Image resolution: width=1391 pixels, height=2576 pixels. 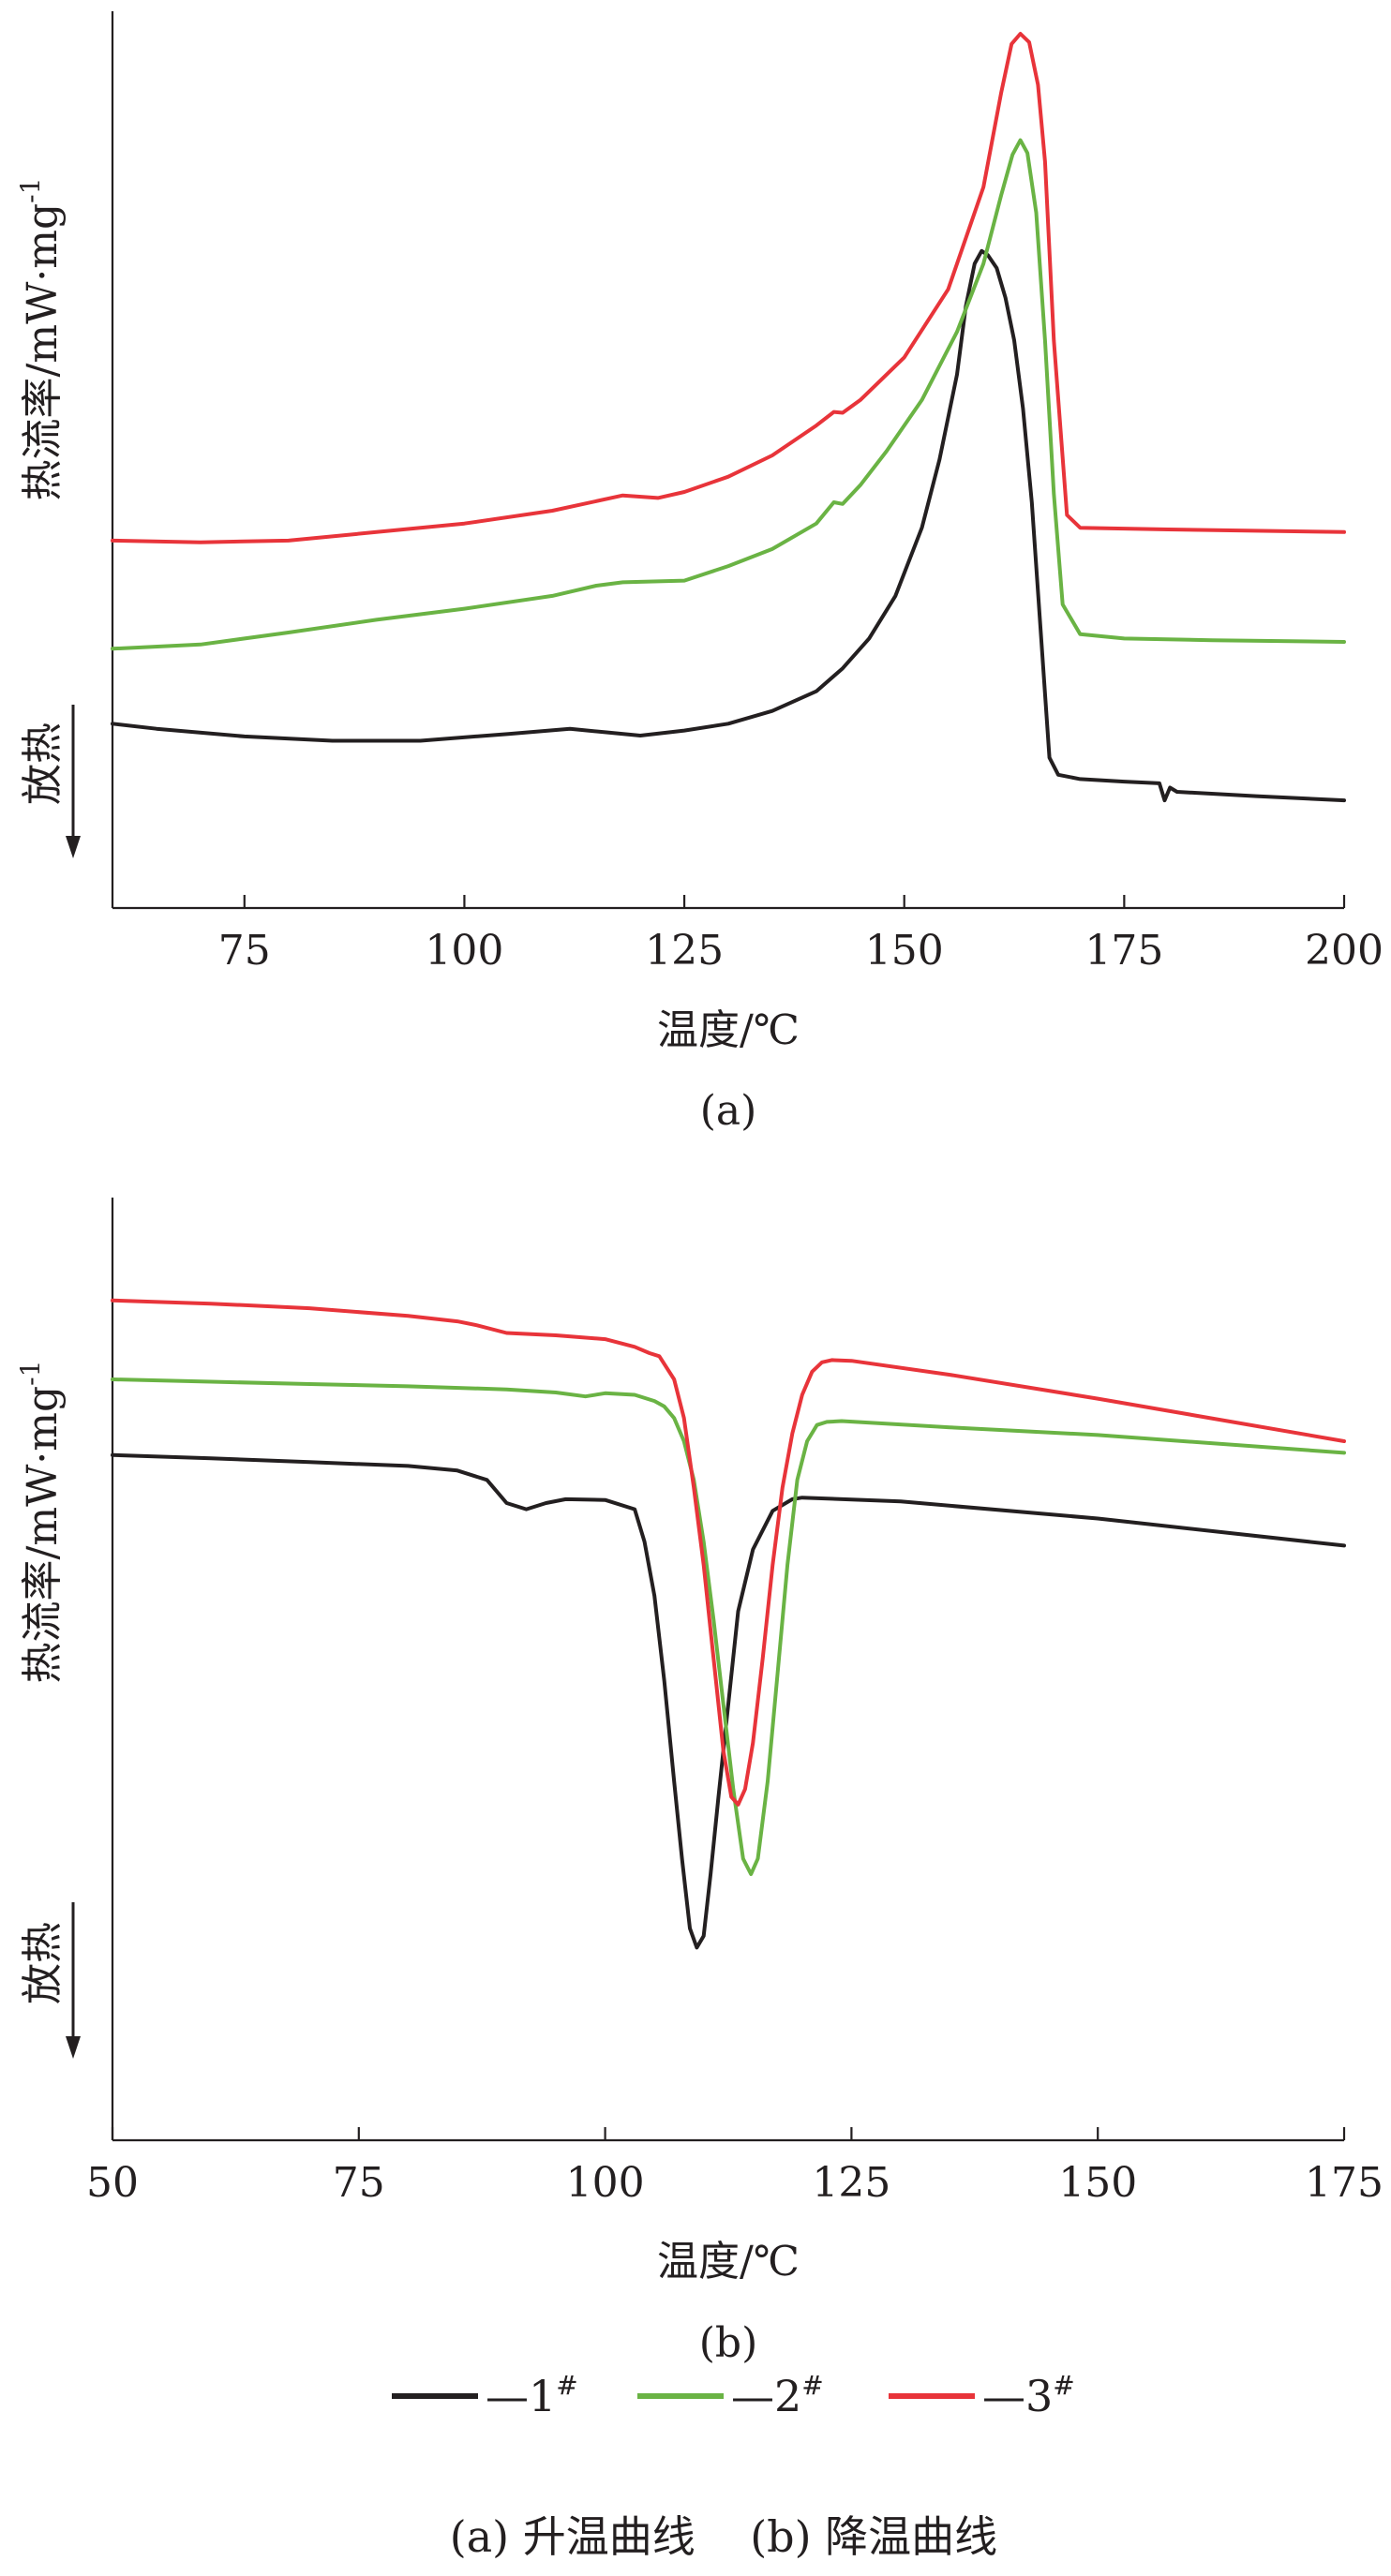 I want to click on panel-b-y-axis-title-text: 热流率/mW·mg, so click(x=43, y=1535).